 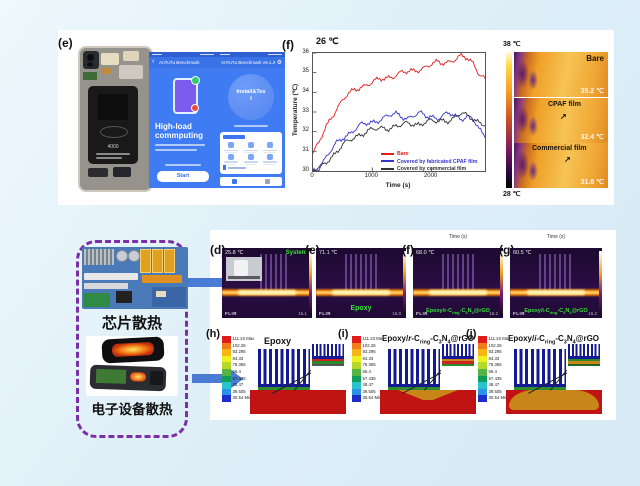 I want to click on y-tick-label: 36, so click(x=305, y=51).